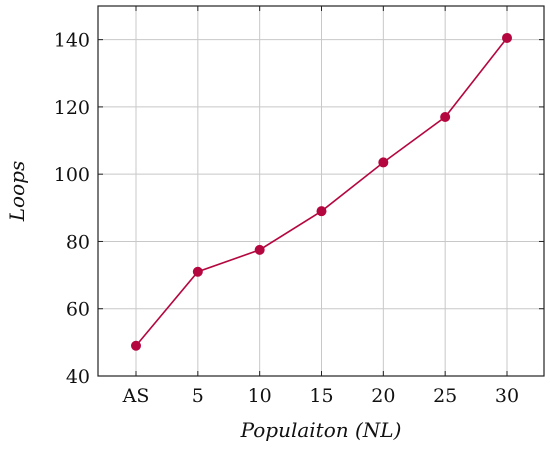  What do you see at coordinates (136, 396) in the screenshot?
I see `x-tick-label: AS` at bounding box center [136, 396].